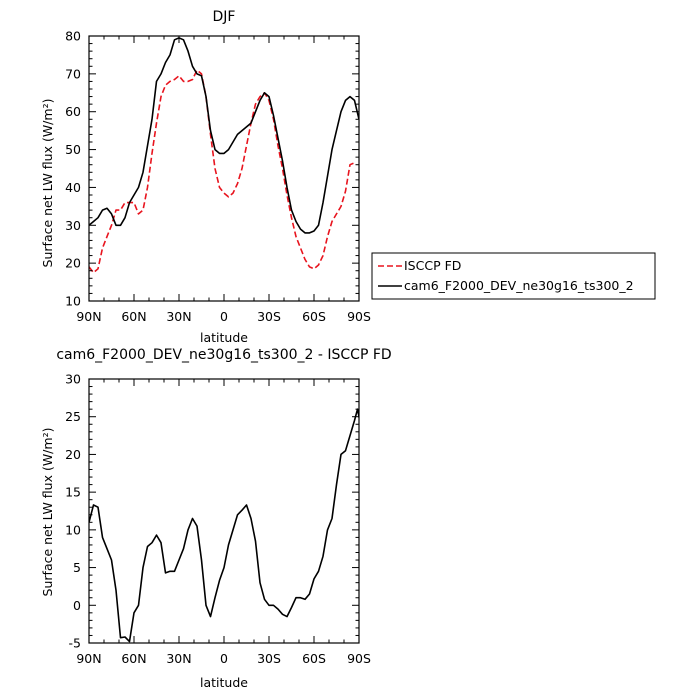  What do you see at coordinates (73, 149) in the screenshot?
I see `y-tick-label: 50` at bounding box center [73, 149].